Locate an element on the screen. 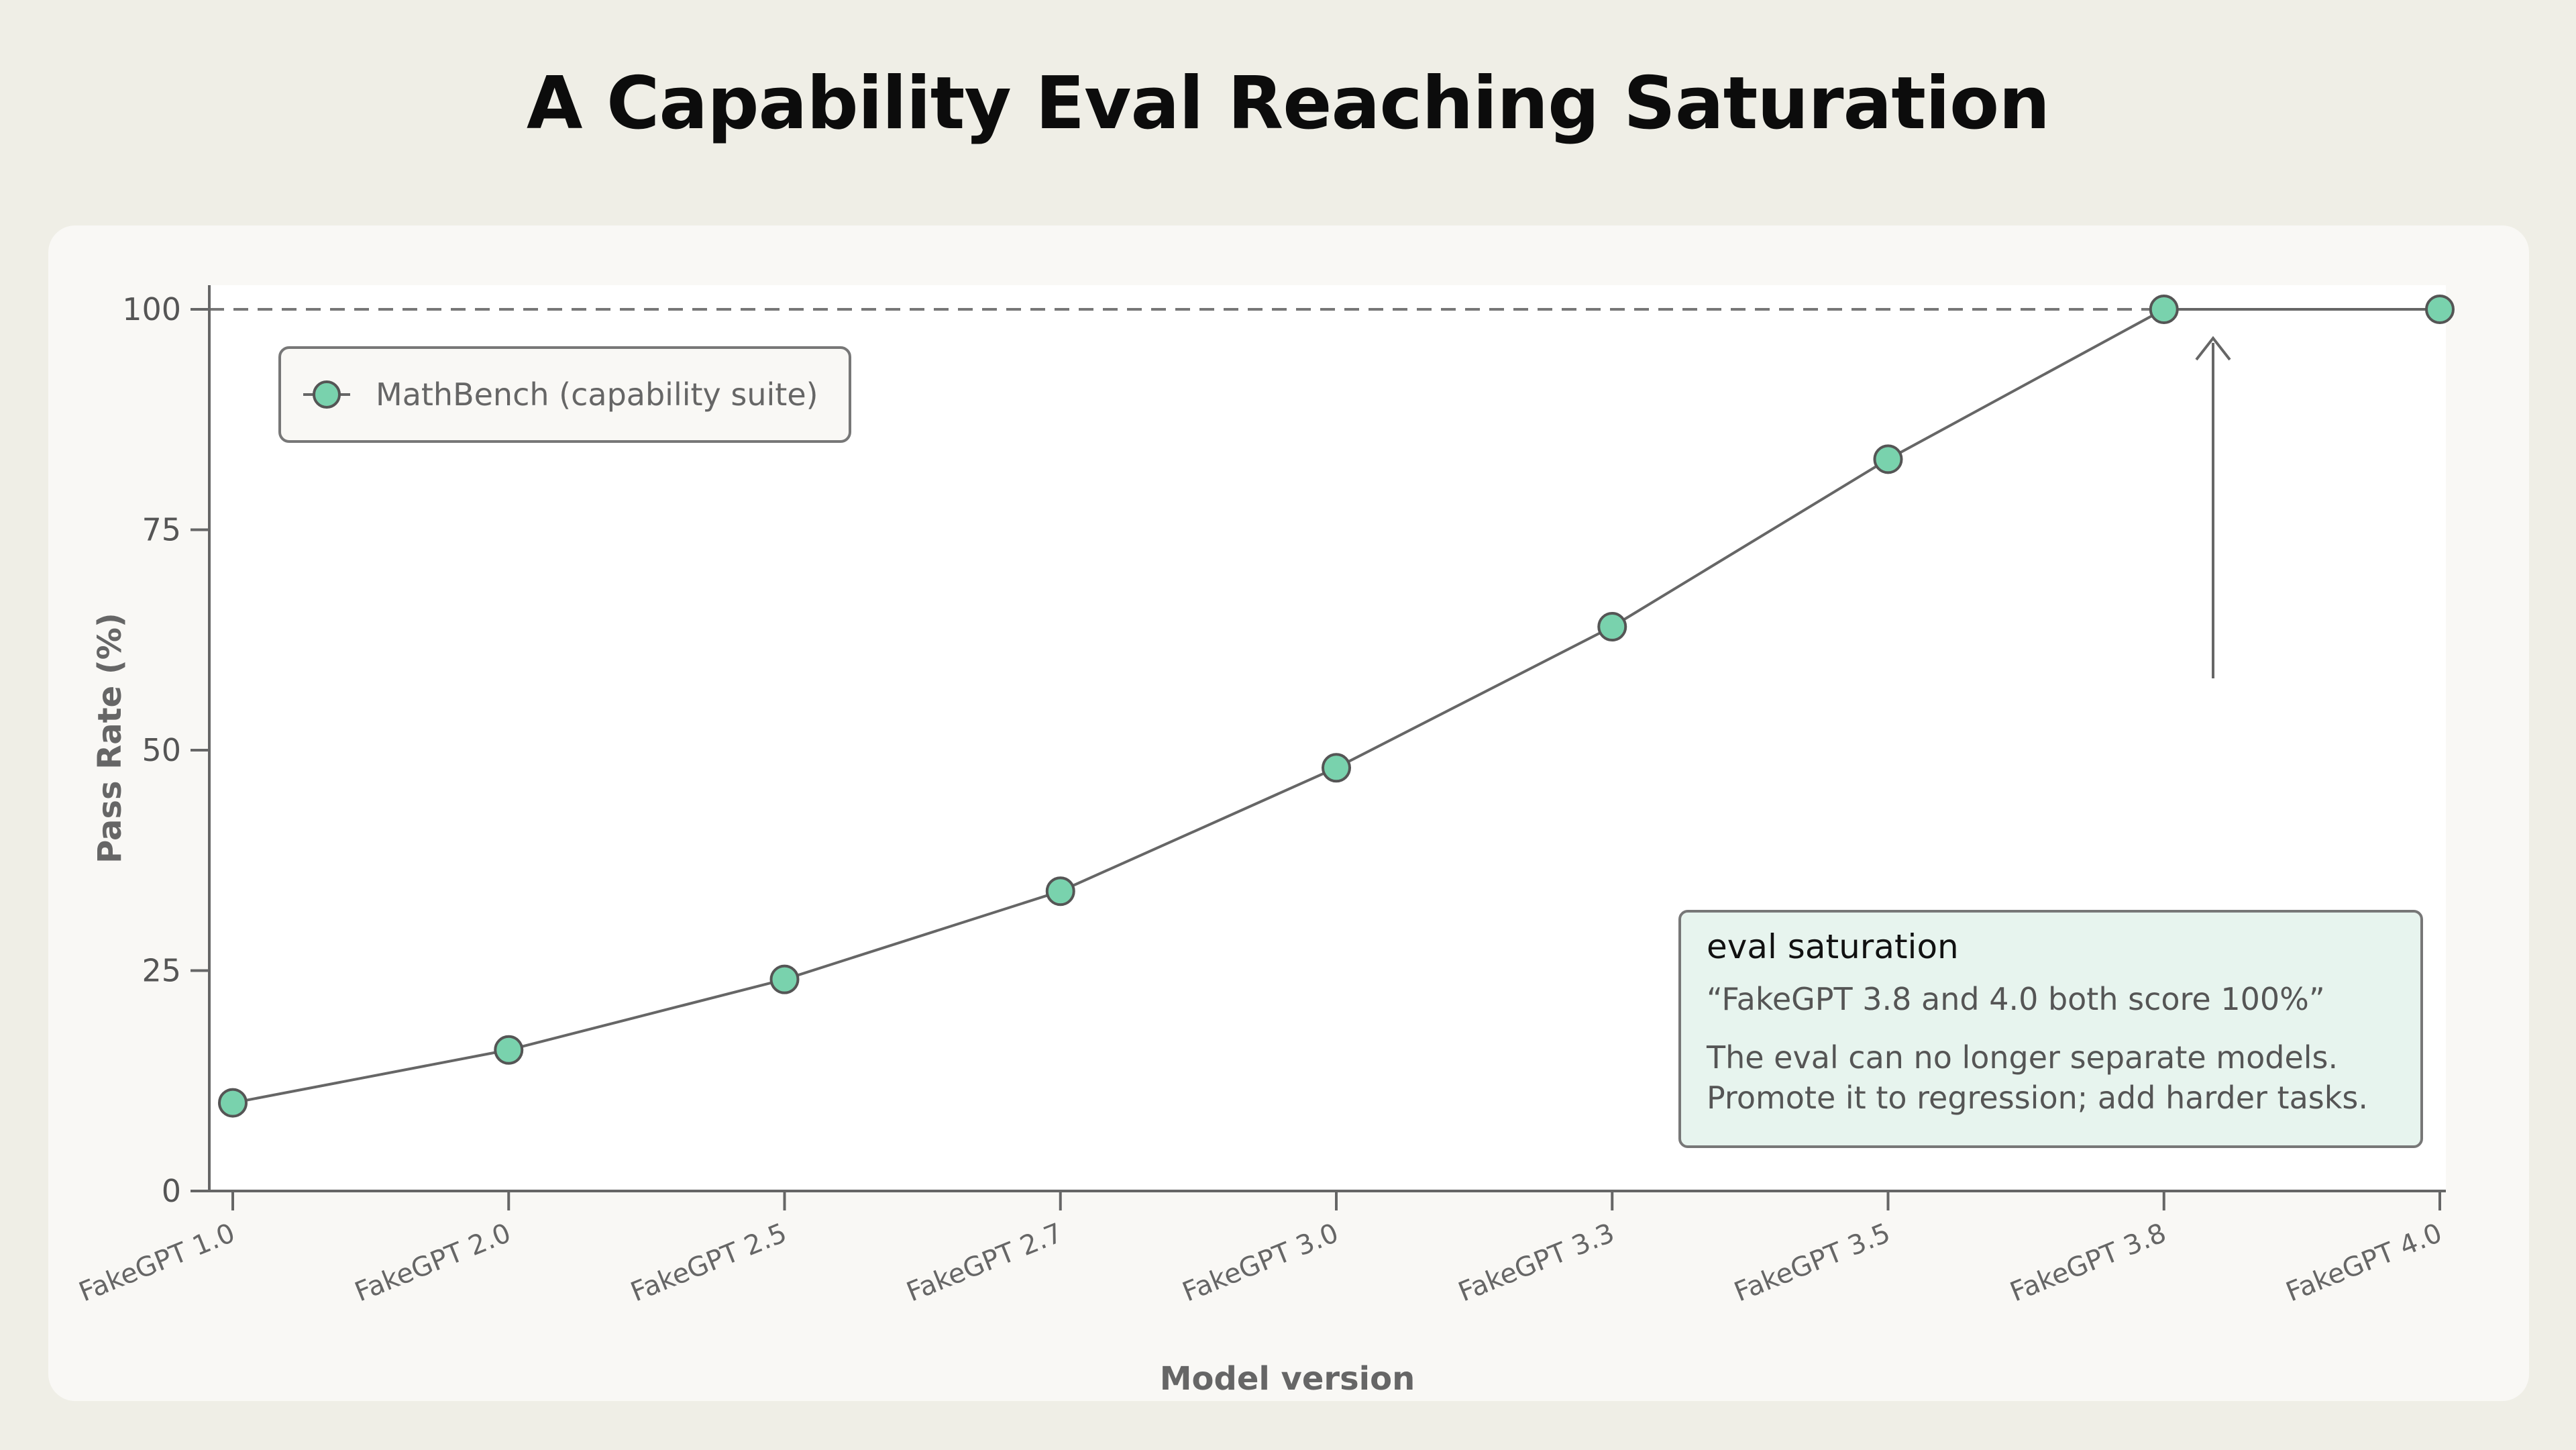 This screenshot has width=2576, height=1450. legend-box is located at coordinates (564, 394).